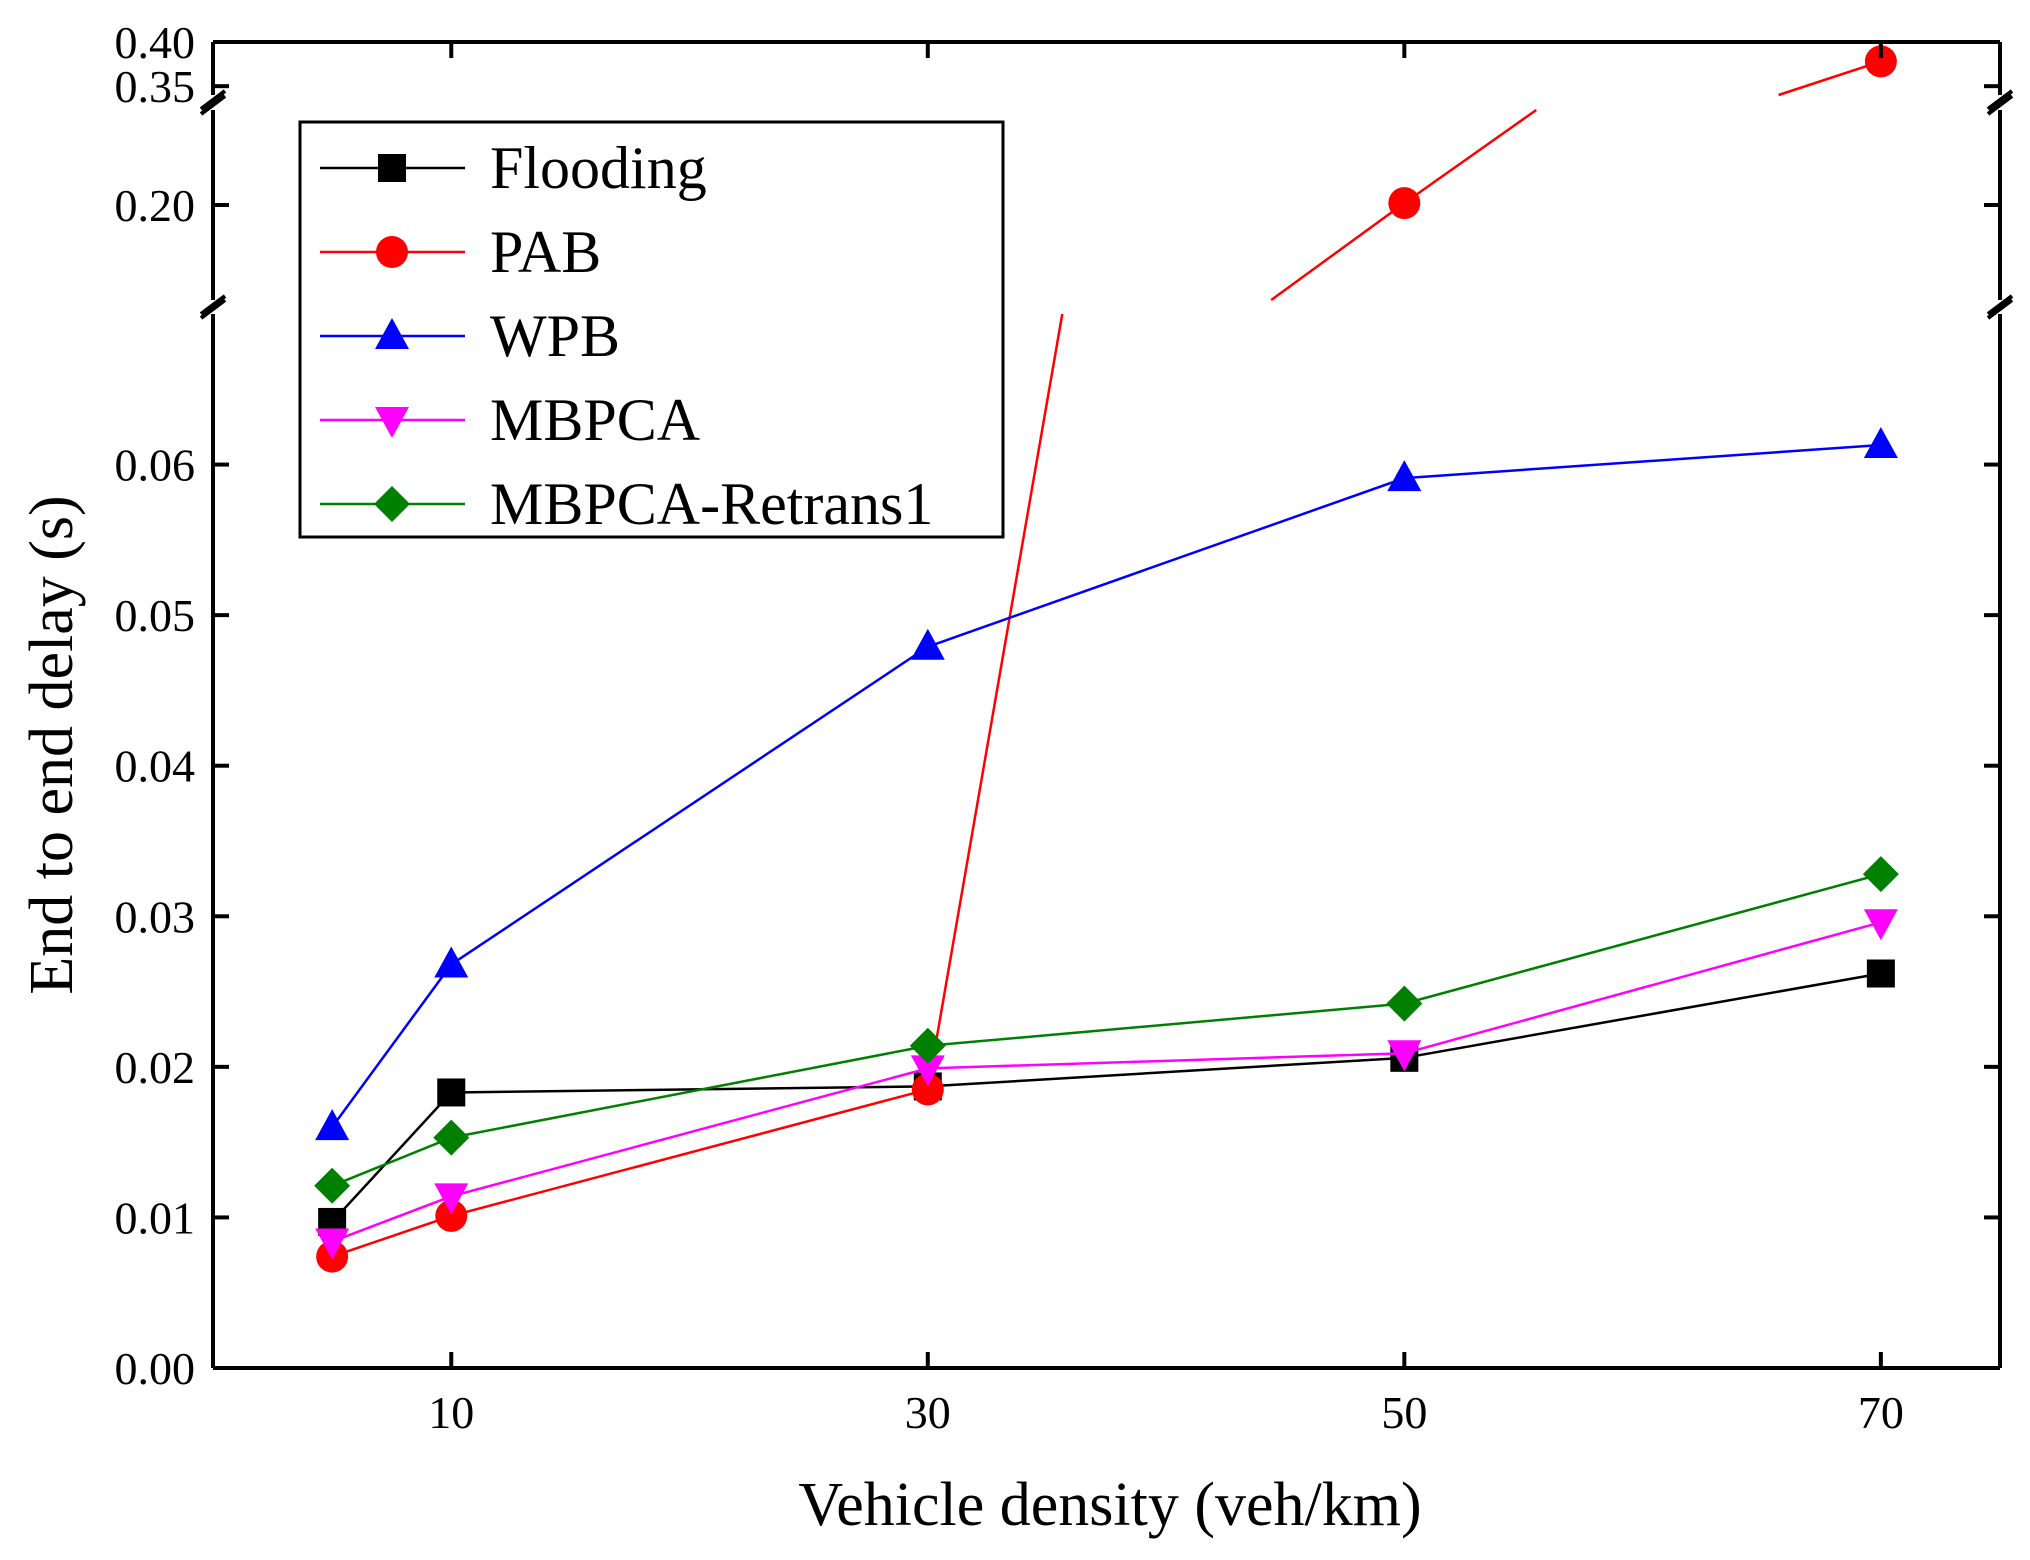 The height and width of the screenshot is (1560, 2030). Describe the element at coordinates (1881, 1412) in the screenshot. I see `x-tick-label: 70` at that location.